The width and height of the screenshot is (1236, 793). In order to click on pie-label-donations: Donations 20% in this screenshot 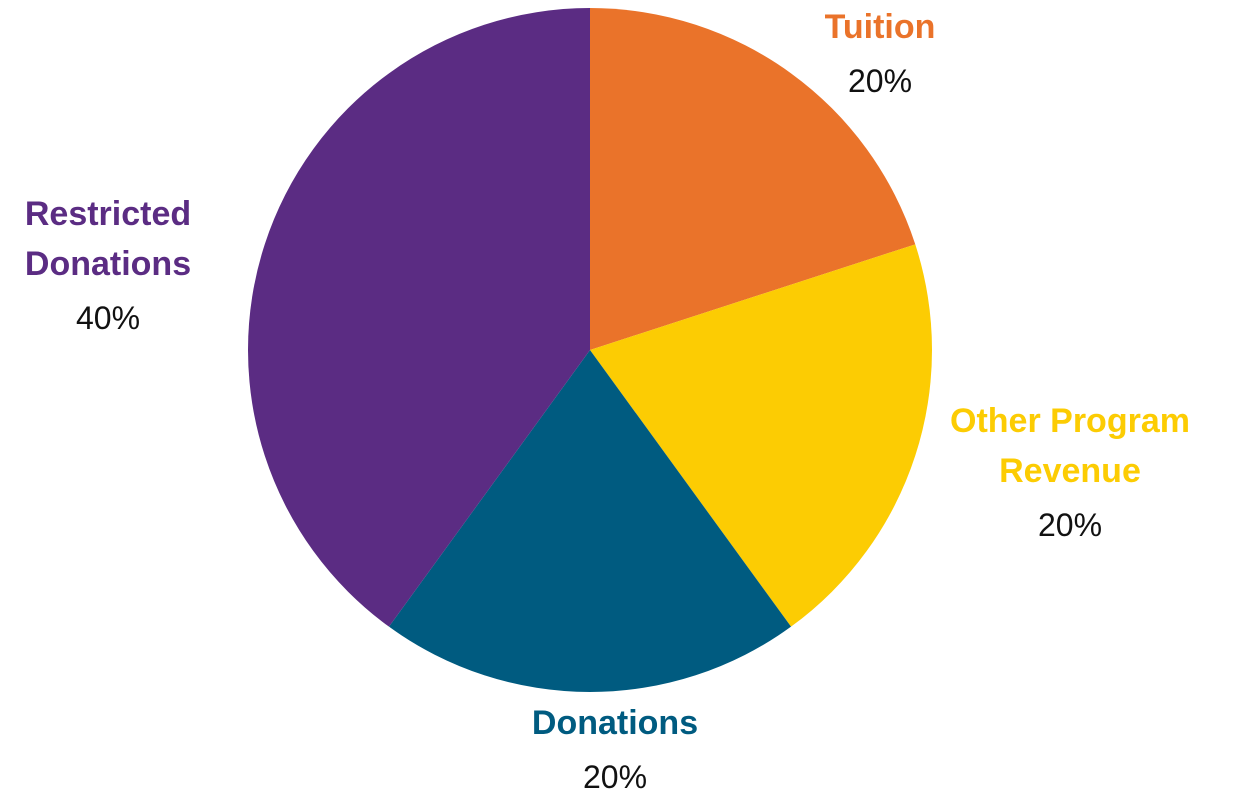, I will do `click(615, 748)`.